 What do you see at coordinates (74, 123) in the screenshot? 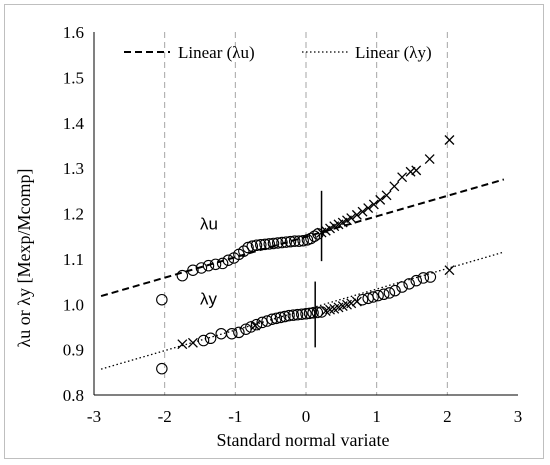
I see `y-tick-label-6: 1.4` at bounding box center [74, 123].